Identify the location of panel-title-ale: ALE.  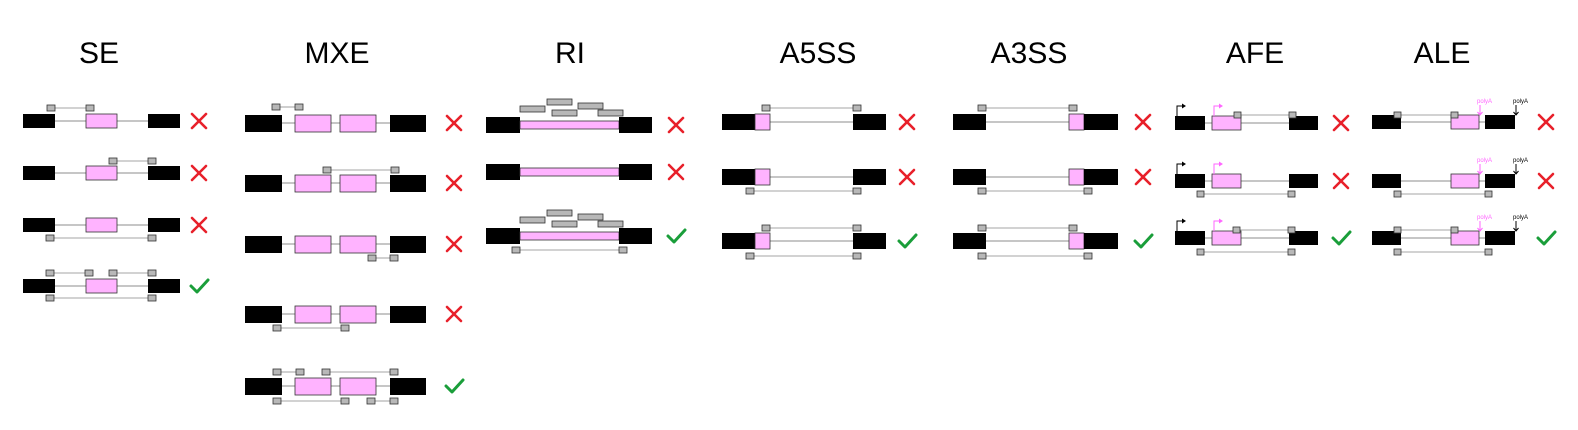
(1442, 53).